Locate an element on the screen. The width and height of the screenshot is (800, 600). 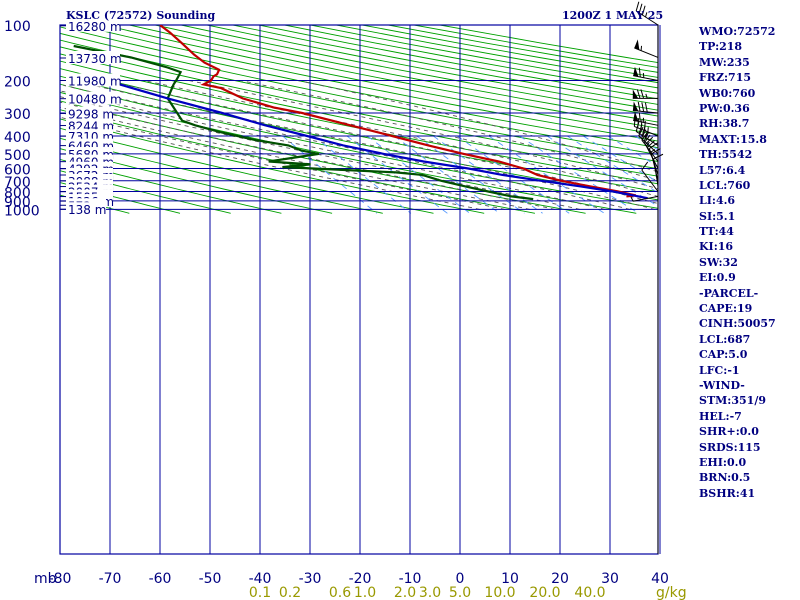
parameter-item: -PARCEL- is located at coordinates (729, 293).